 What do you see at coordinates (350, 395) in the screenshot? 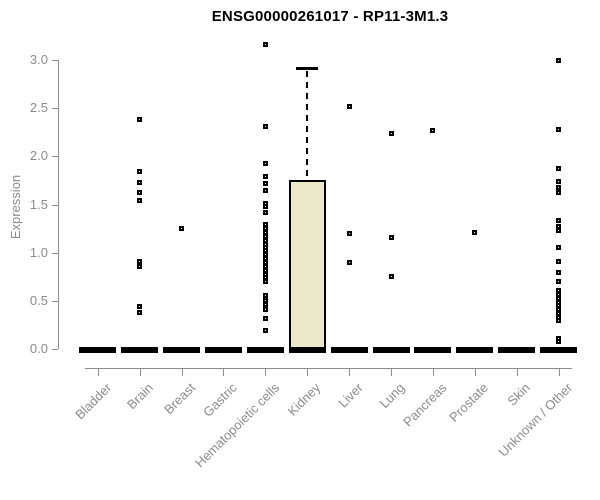
I see `x-tick-label-liver: Liver` at bounding box center [350, 395].